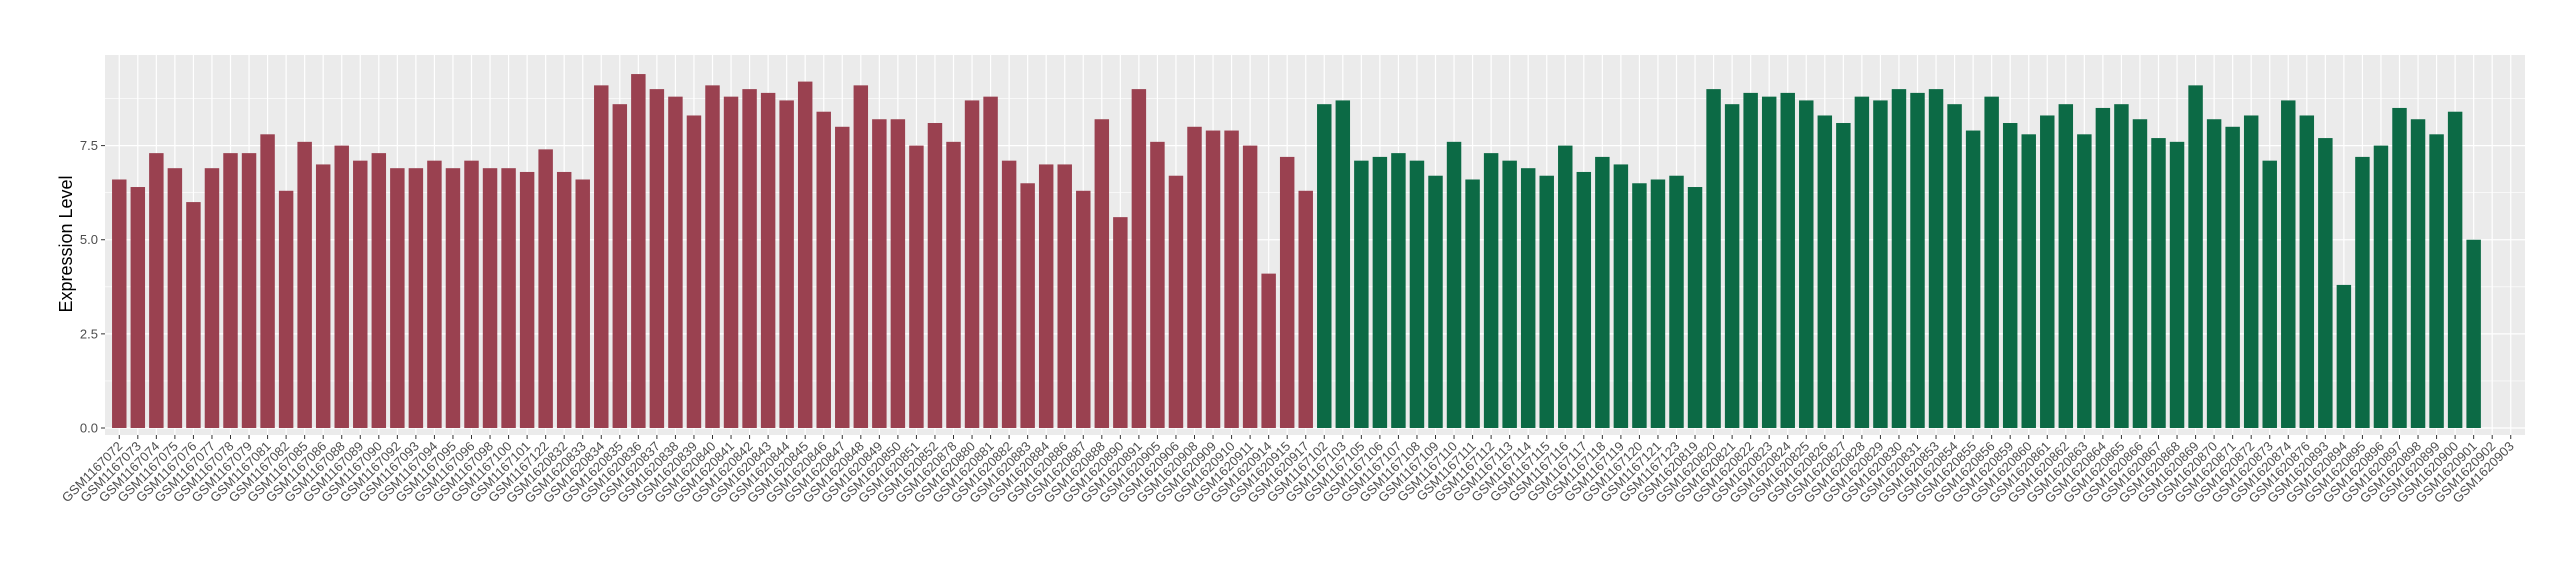 This screenshot has width=2560, height=580. What do you see at coordinates (89, 428) in the screenshot?
I see `y-tick-label: 0.0` at bounding box center [89, 428].